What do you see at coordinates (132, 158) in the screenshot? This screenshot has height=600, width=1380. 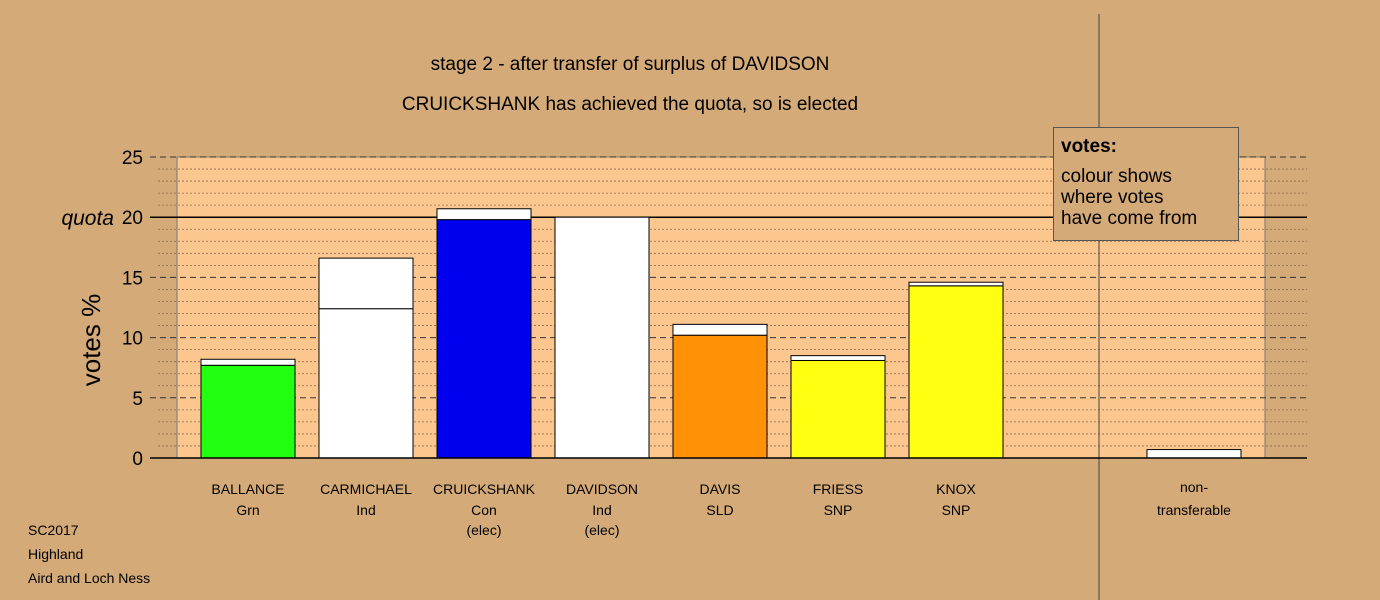 I see `y-tick-label: 25` at bounding box center [132, 158].